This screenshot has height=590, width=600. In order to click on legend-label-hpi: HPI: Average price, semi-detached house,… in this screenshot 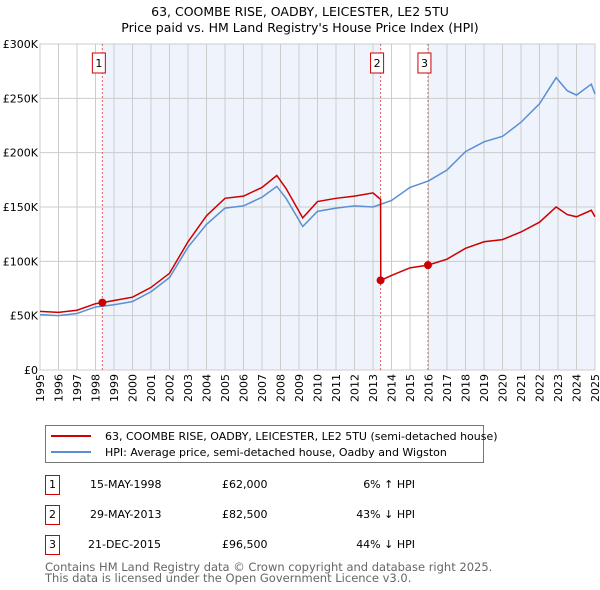, I will do `click(276, 452)`.